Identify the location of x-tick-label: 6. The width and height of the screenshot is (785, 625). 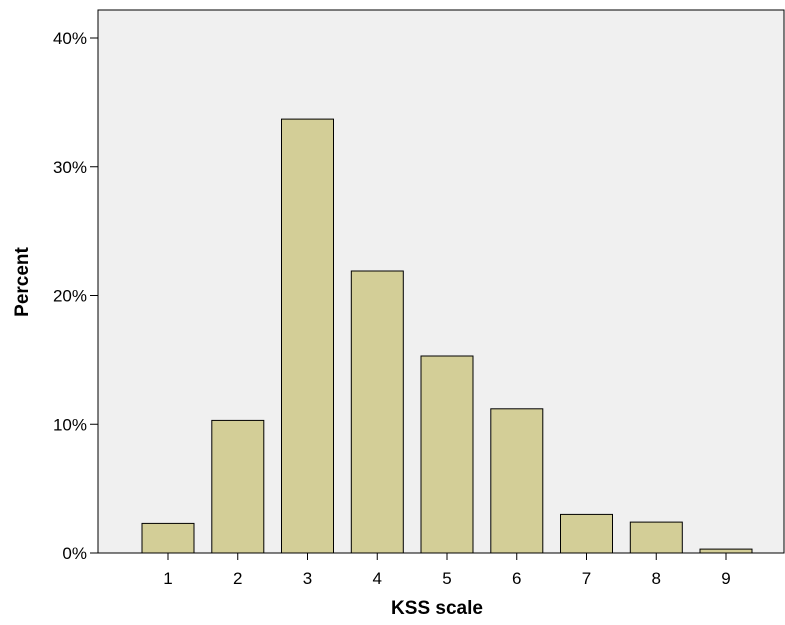
(516, 578).